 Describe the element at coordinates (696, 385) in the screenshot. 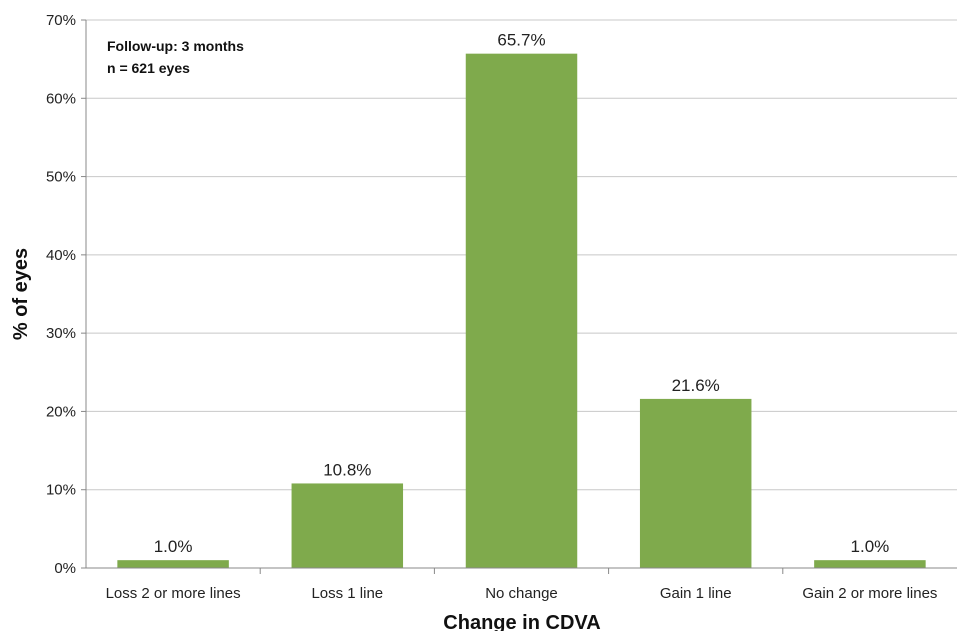

I see `data-label: 21.6%` at that location.